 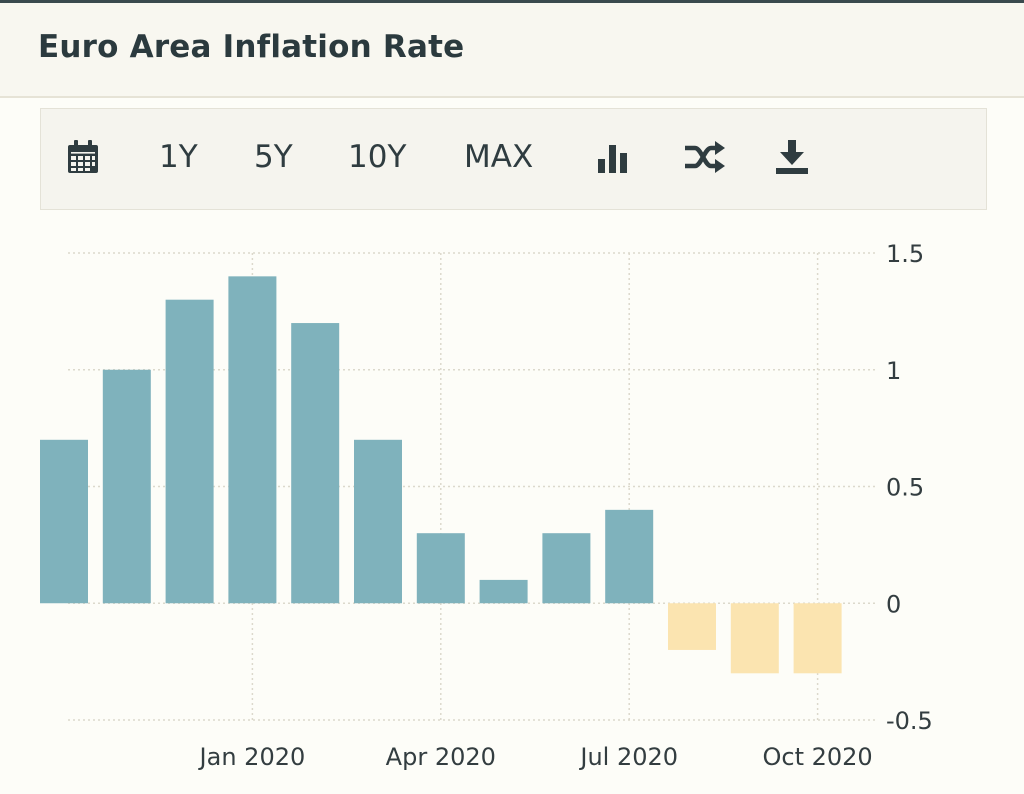 I want to click on y-tick-label: -0.5, so click(x=909, y=721).